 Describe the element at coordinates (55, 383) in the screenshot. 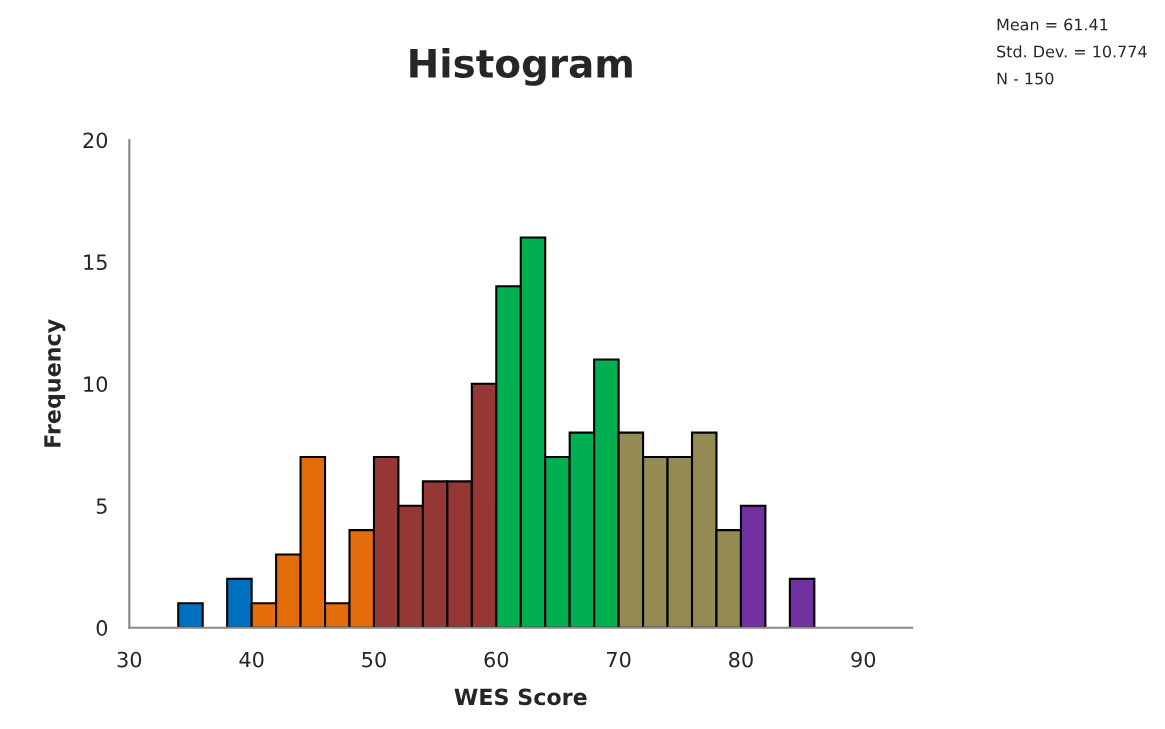

I see `y-axis-title: Frequency` at that location.